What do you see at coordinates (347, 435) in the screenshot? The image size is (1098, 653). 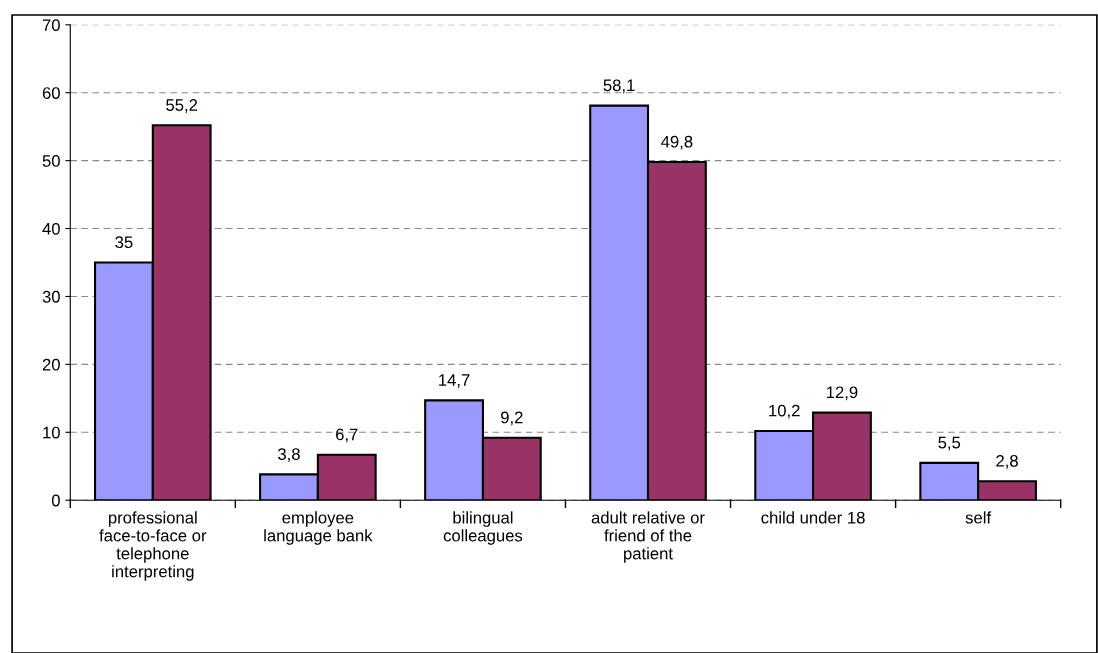 I see `data-label: 6,7` at bounding box center [347, 435].